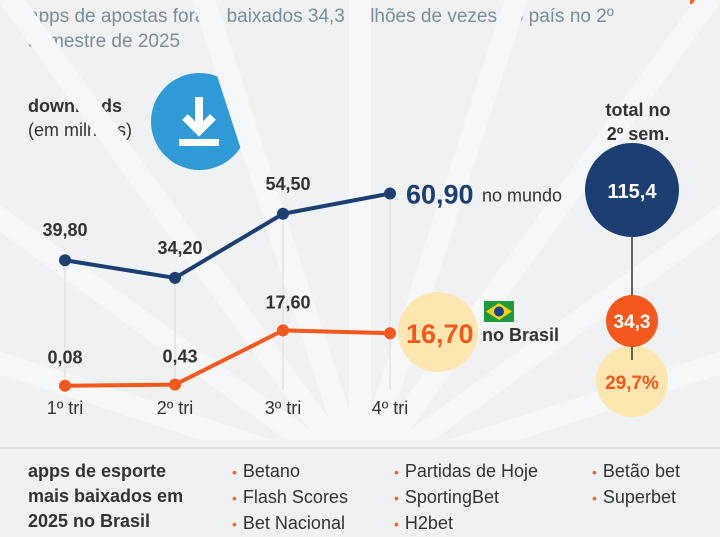 This screenshot has width=720, height=537. Describe the element at coordinates (89, 521) in the screenshot. I see `list-title-line: 2025 no Brasil` at that location.